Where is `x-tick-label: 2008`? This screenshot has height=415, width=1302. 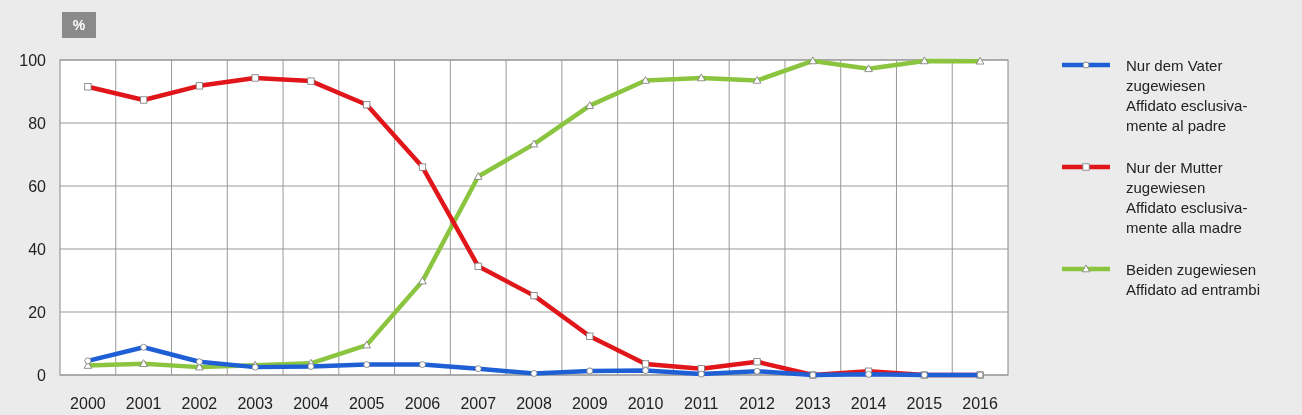
x-tick-label: 2008 is located at coordinates (534, 403).